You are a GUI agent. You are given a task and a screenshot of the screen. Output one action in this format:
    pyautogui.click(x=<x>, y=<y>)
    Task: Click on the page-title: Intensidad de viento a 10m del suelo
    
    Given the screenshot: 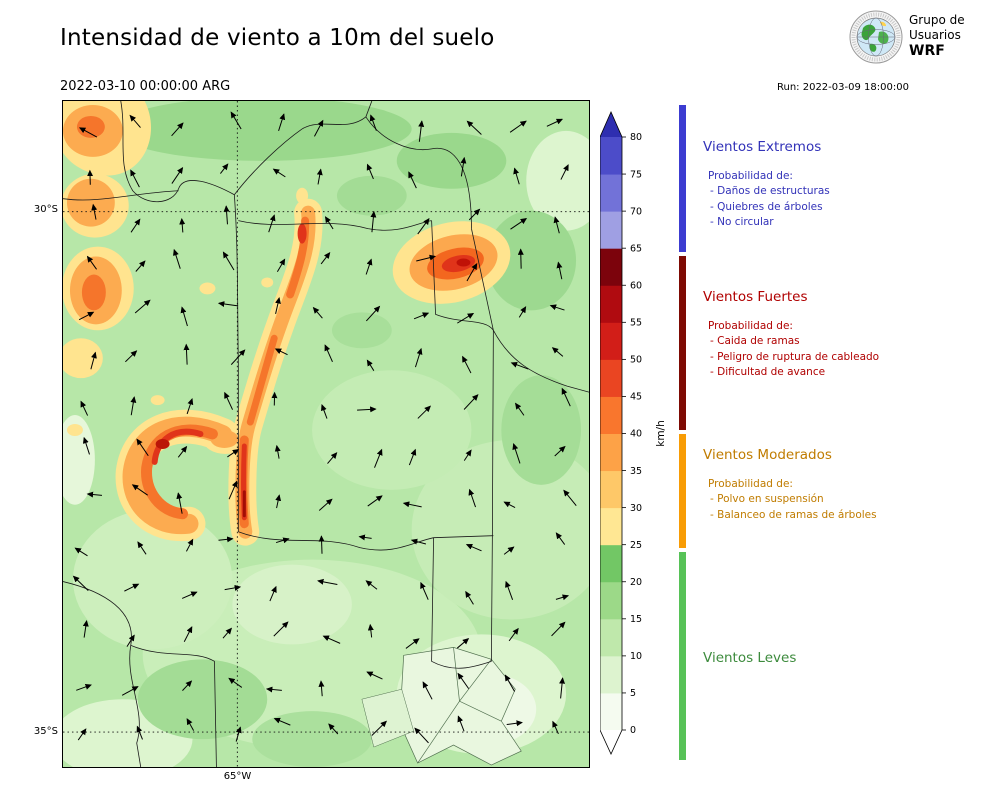 What is the action you would take?
    pyautogui.click(x=277, y=38)
    